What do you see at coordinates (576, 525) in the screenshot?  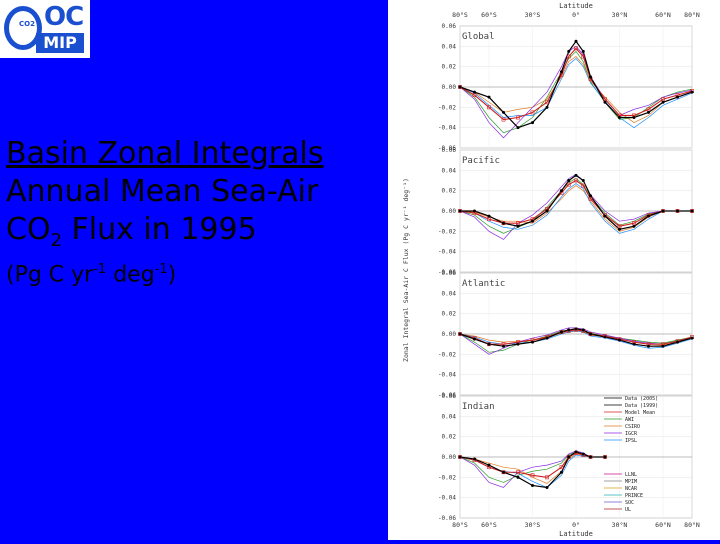 I see `x-tick-label-bottom: 0°` at bounding box center [576, 525].